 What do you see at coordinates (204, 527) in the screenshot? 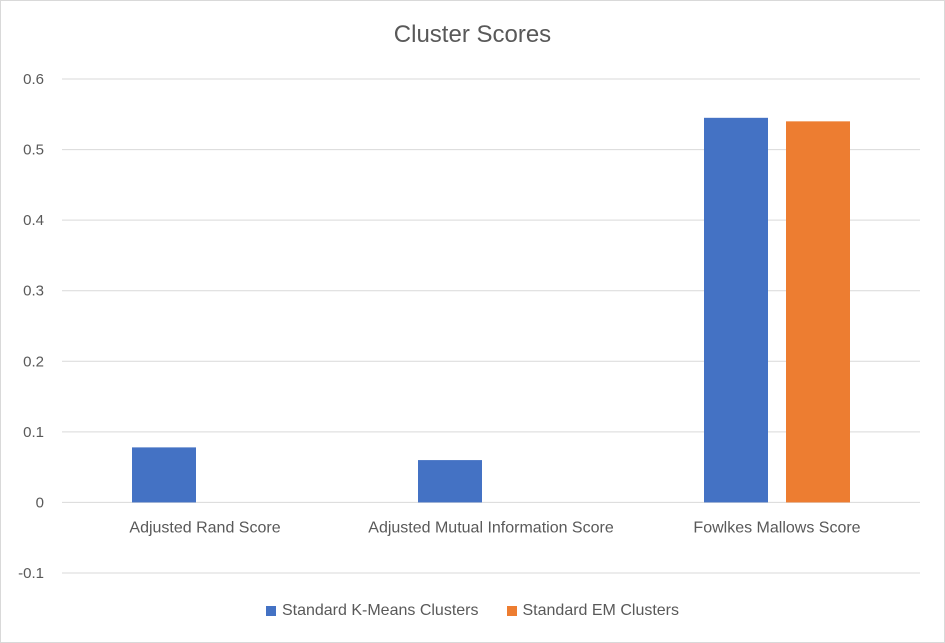
I see `x-tick-label: Adjusted Rand Score` at bounding box center [204, 527].